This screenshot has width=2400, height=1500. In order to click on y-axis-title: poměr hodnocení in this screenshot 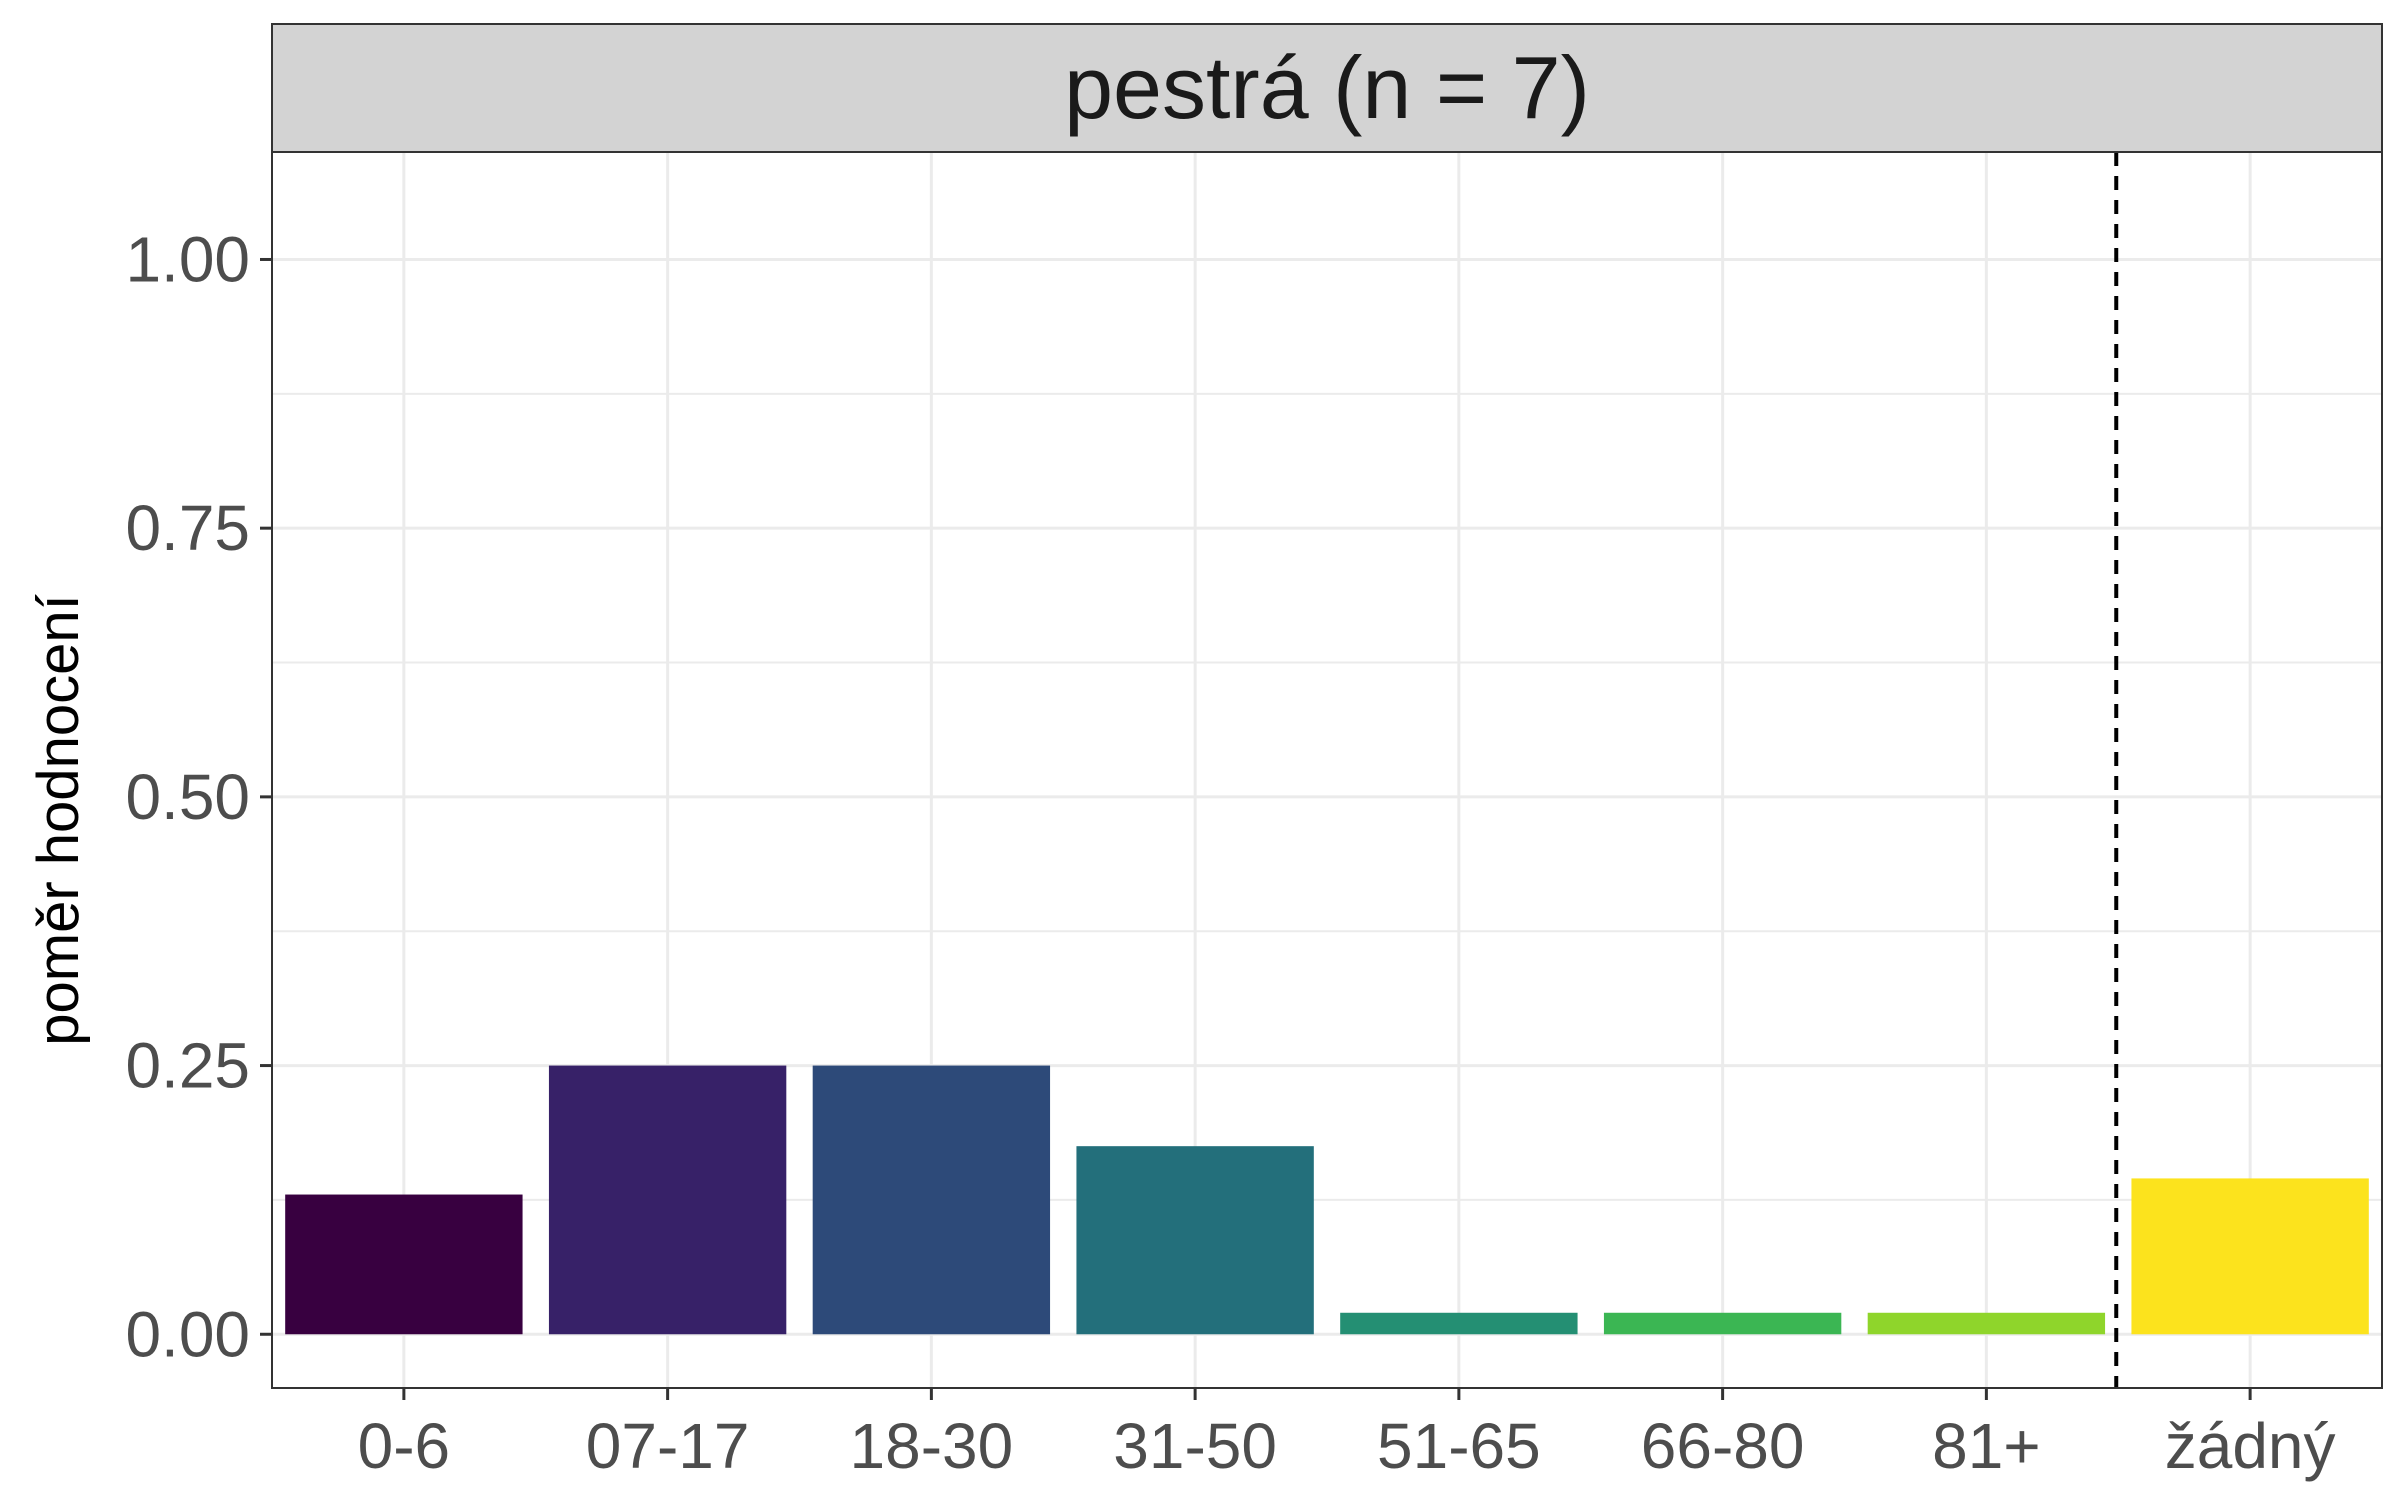, I will do `click(58, 819)`.